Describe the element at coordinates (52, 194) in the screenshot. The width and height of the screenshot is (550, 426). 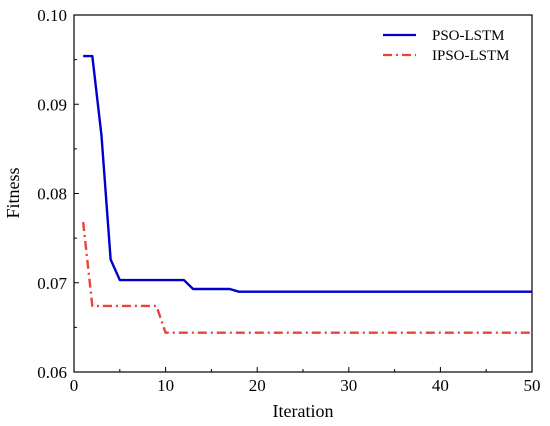
I see `y-tick-label: 0.08` at that location.